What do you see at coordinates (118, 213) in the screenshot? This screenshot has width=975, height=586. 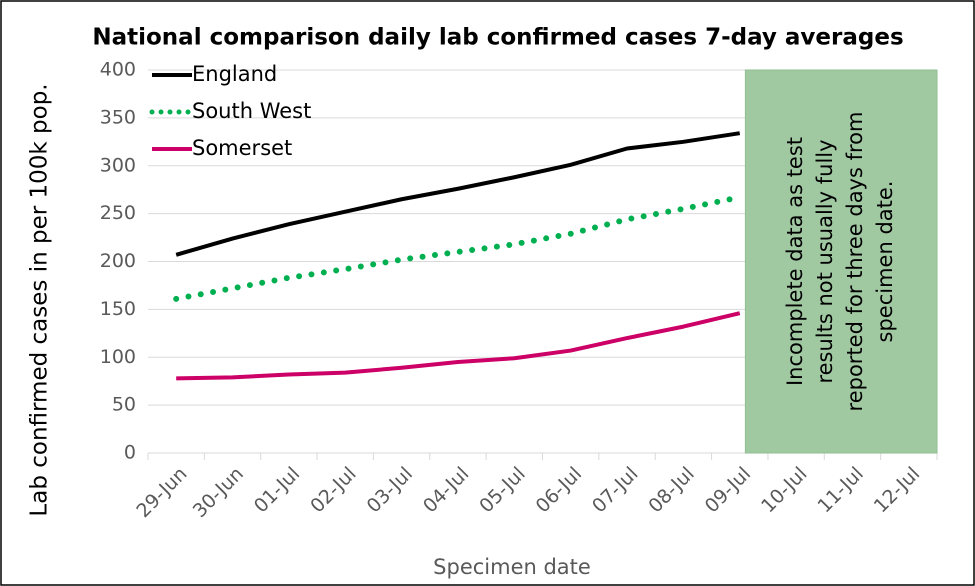 I see `y-tick-label: 250` at bounding box center [118, 213].